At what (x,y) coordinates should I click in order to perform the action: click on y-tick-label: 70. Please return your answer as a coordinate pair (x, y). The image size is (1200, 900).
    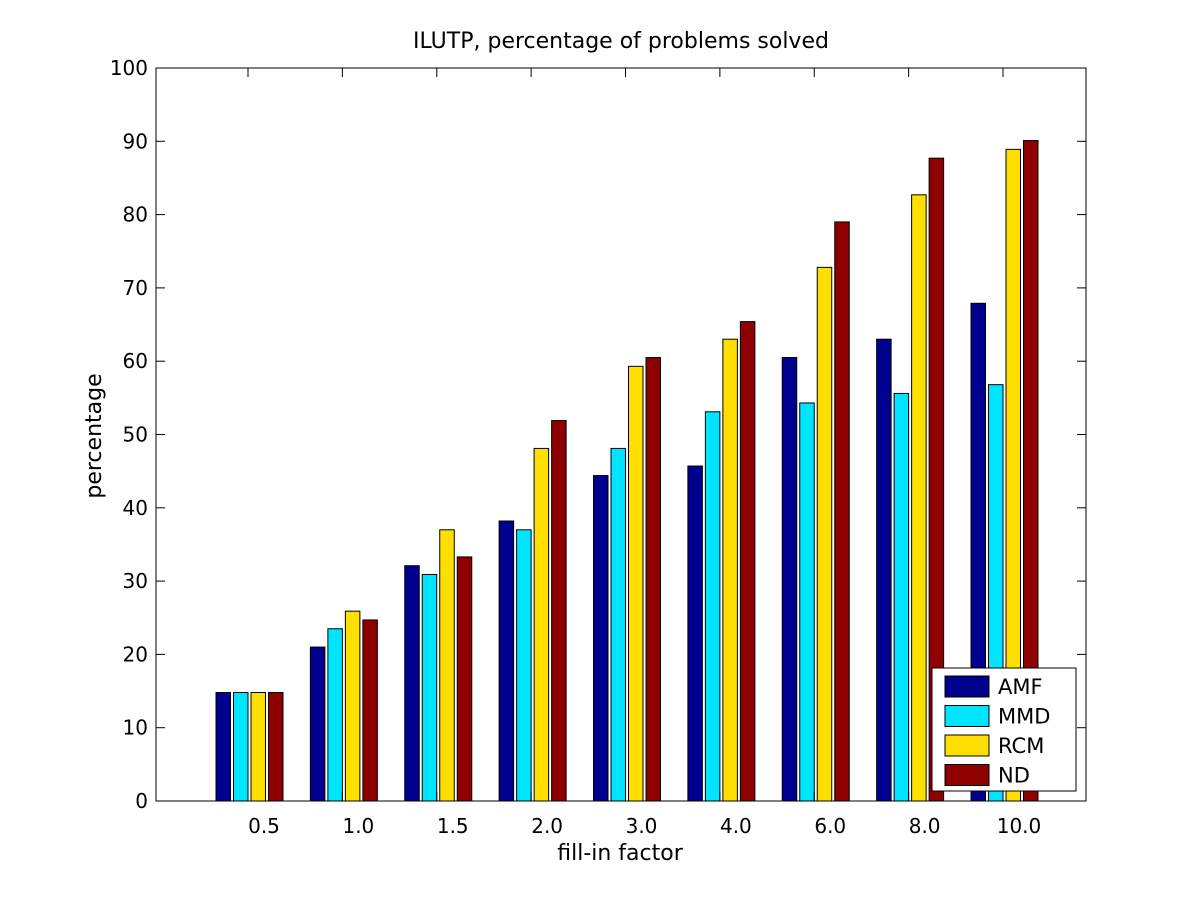
    Looking at the image, I should click on (135, 288).